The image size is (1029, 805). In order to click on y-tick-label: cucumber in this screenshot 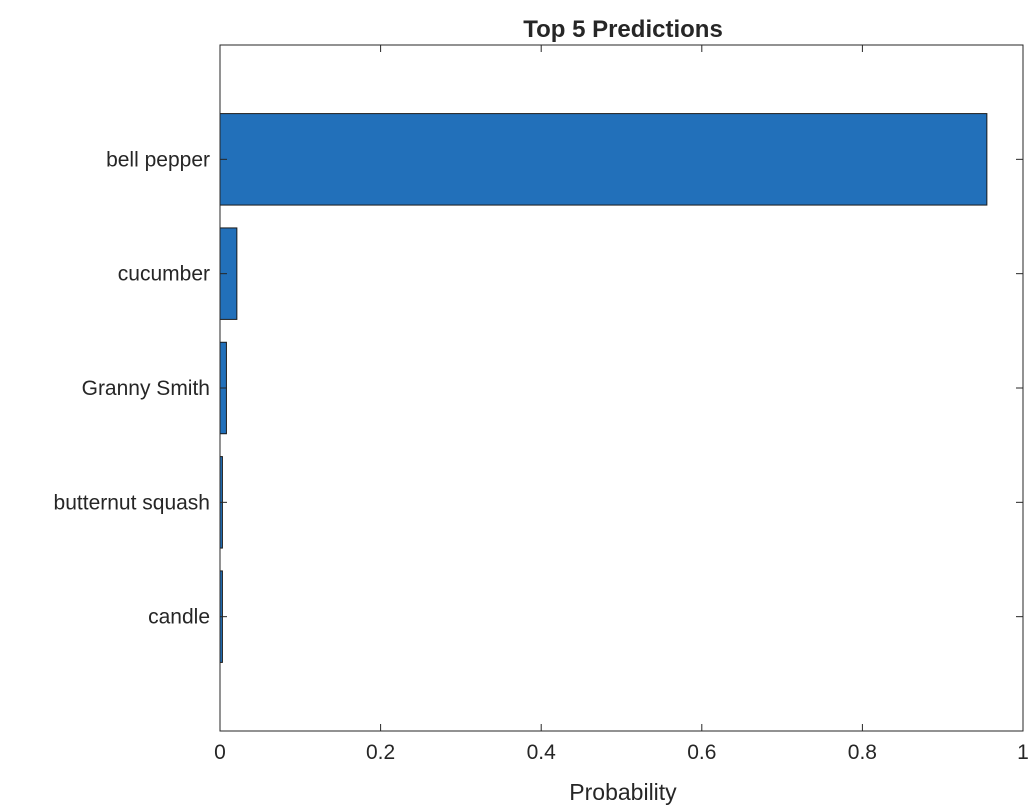, I will do `click(164, 274)`.